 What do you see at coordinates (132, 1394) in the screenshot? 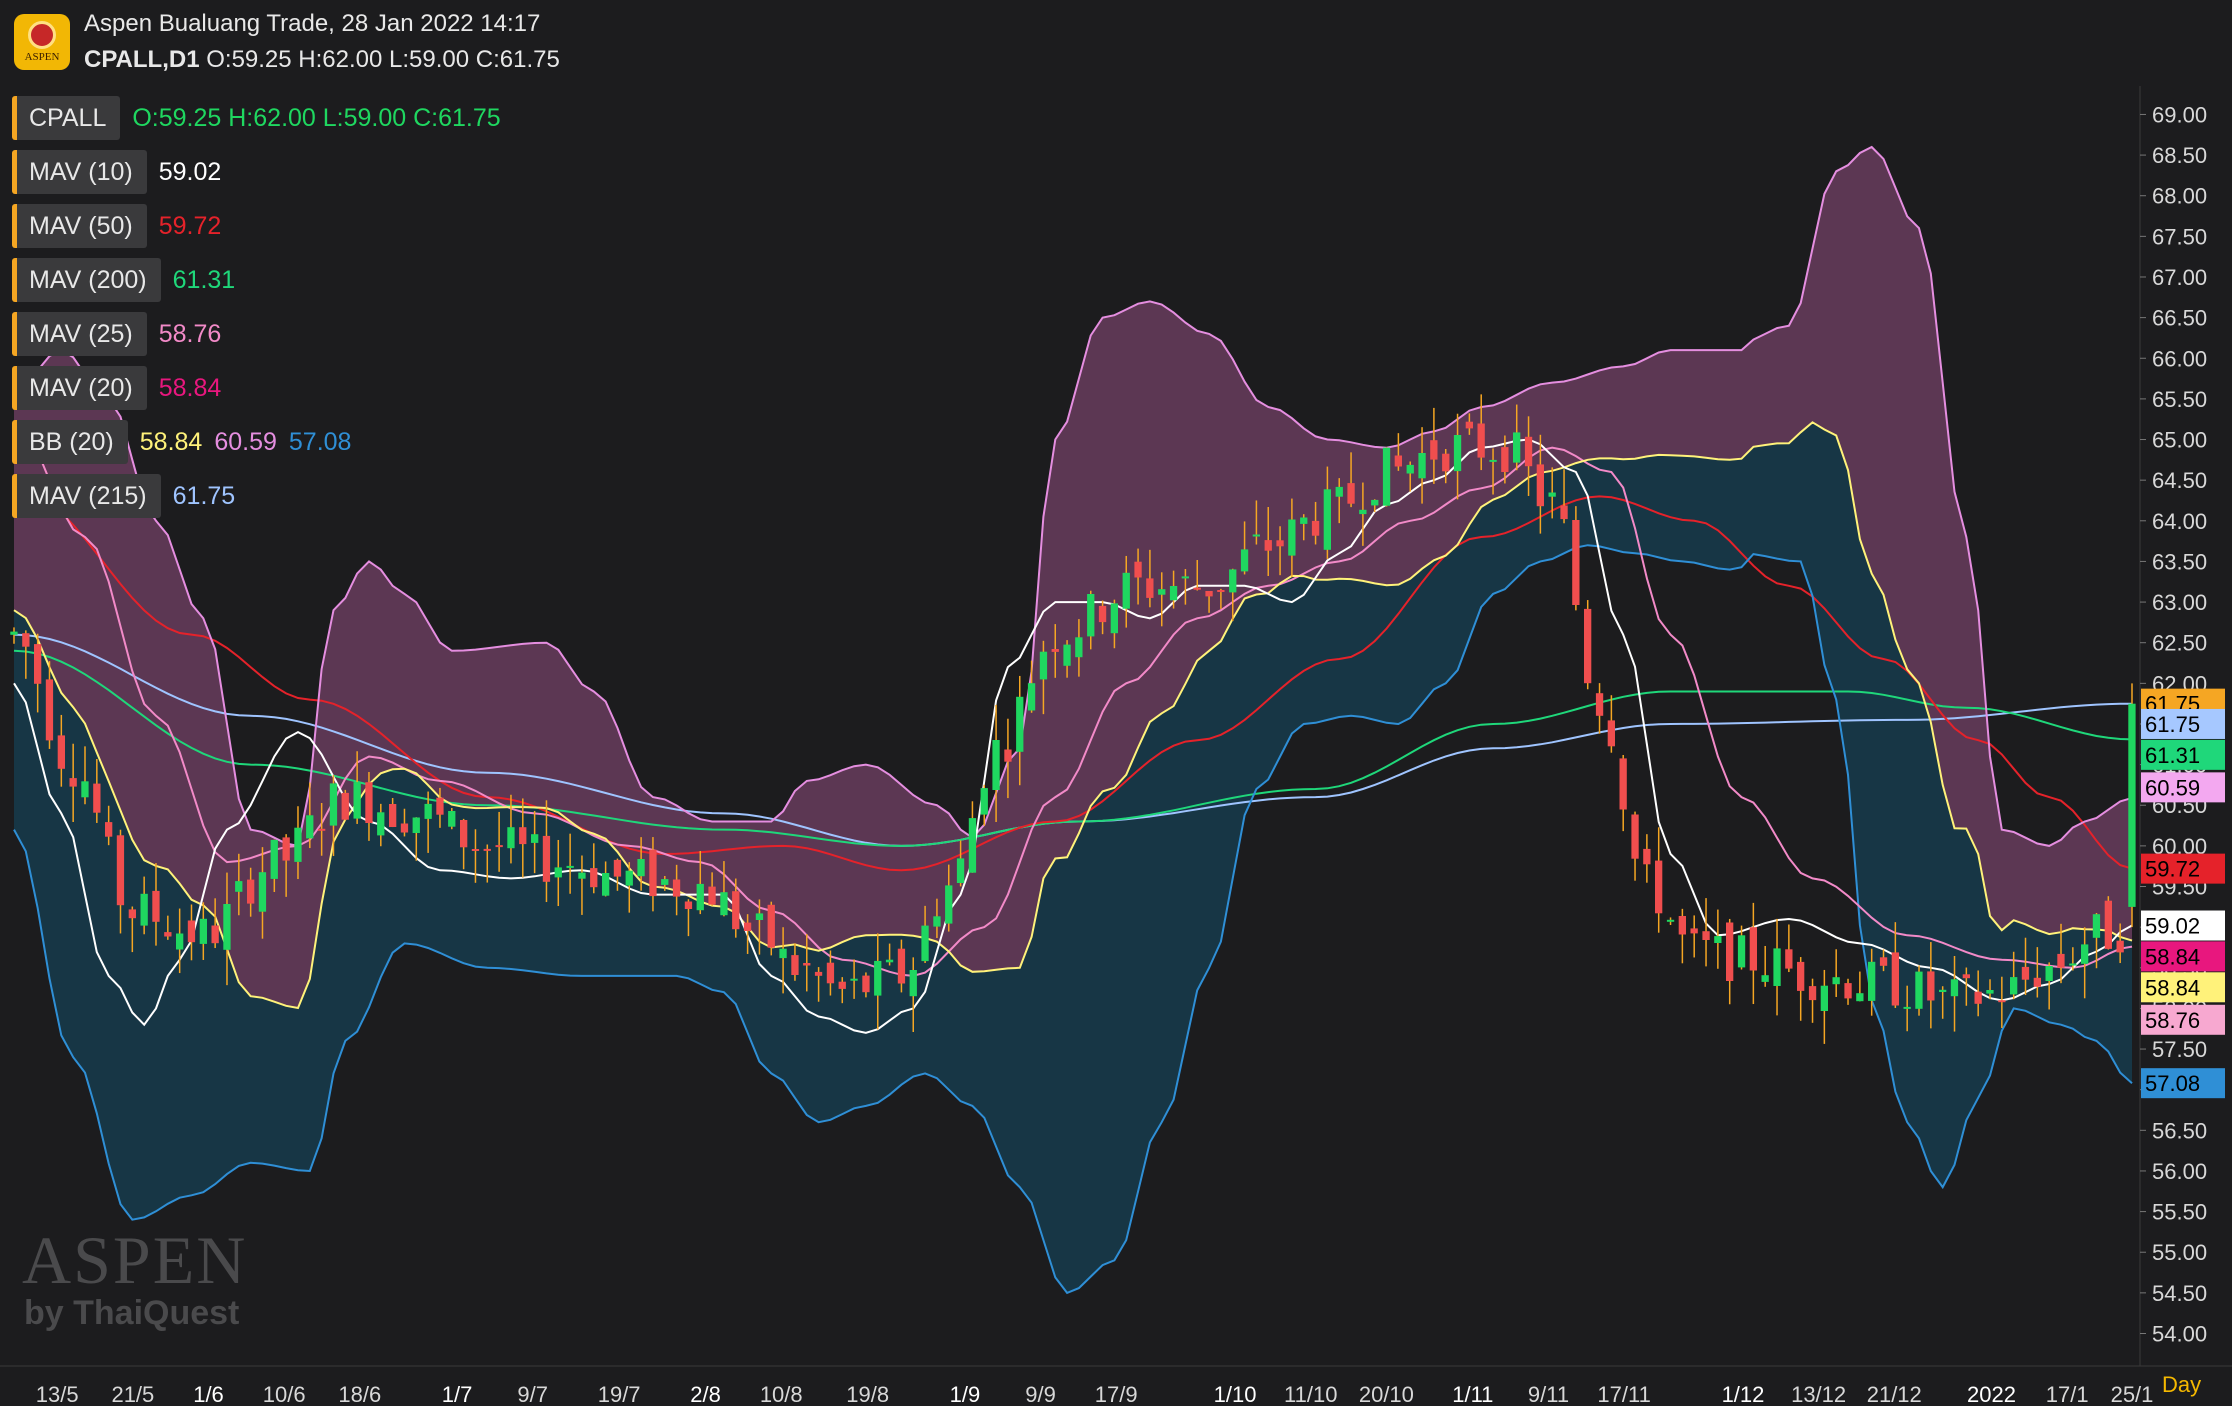
I see `time-tick-label: 21/5` at bounding box center [132, 1394].